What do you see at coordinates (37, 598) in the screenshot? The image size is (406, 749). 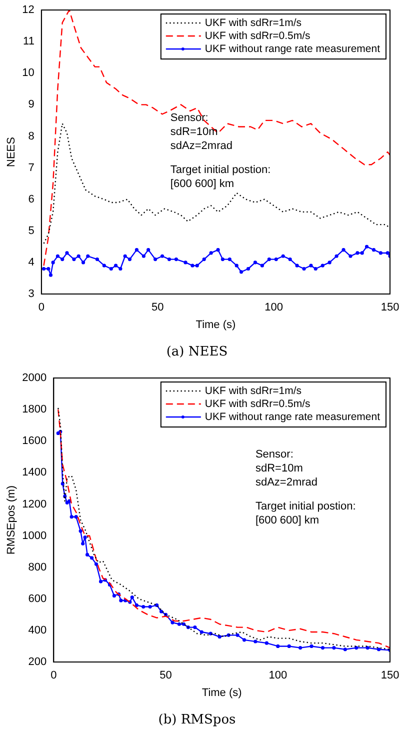 I see `y-tick-label: 600` at bounding box center [37, 598].